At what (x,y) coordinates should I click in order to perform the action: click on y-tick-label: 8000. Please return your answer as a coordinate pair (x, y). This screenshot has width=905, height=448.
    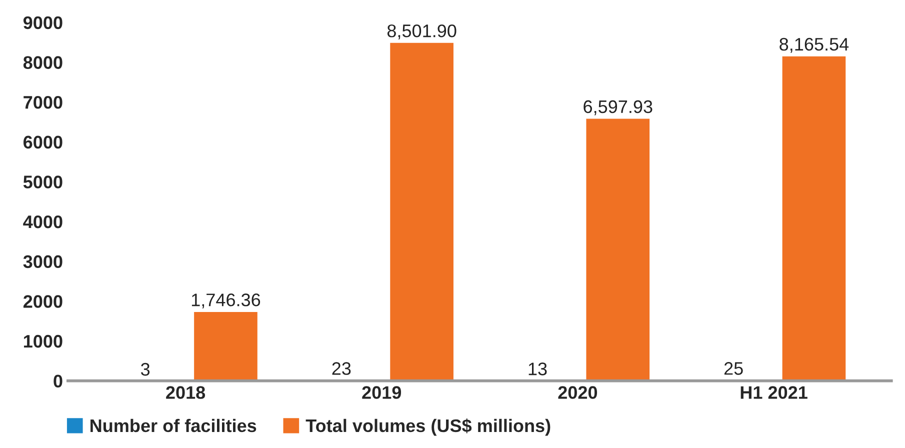
    Looking at the image, I should click on (42, 62).